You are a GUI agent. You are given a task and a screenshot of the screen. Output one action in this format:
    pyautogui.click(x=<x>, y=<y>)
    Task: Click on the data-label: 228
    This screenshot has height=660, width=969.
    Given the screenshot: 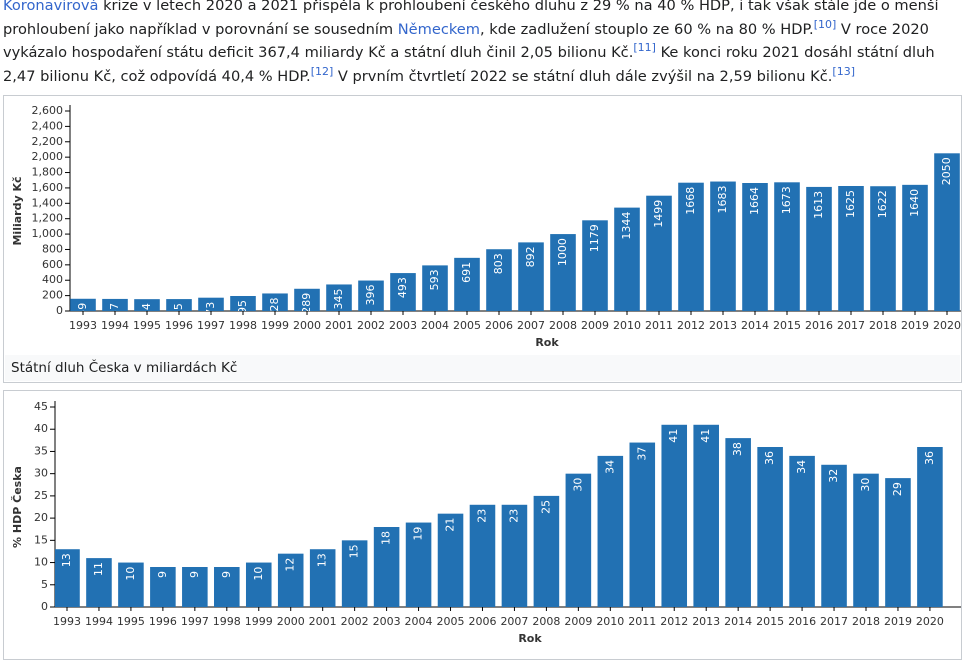 What is the action you would take?
    pyautogui.click(x=274, y=307)
    